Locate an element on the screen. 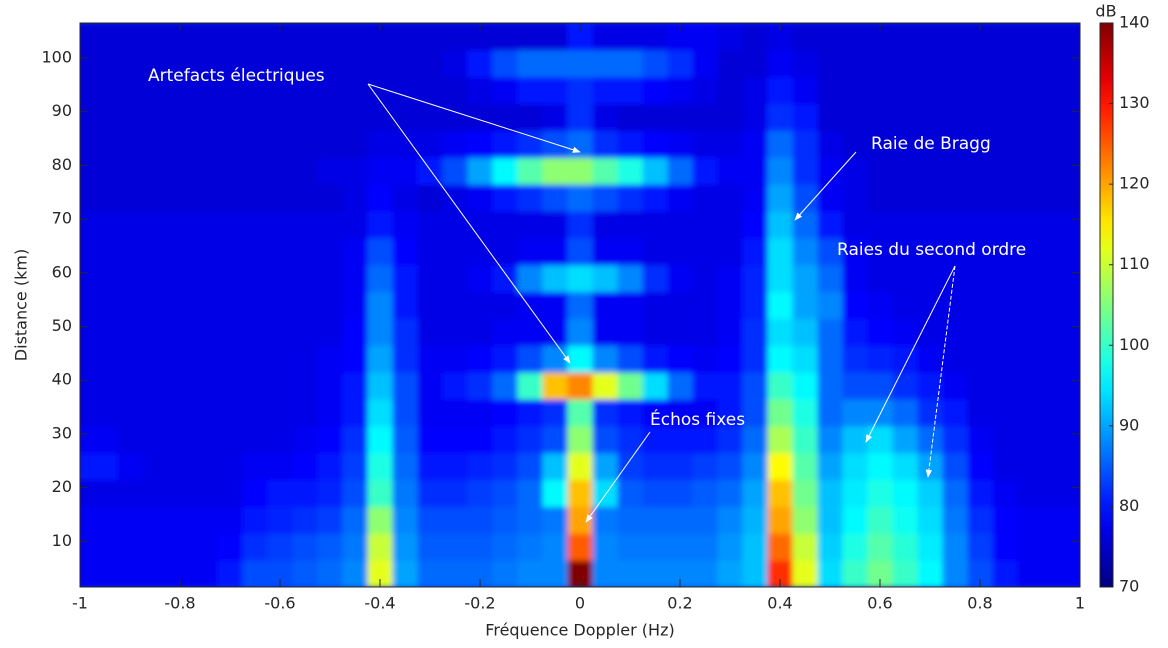 The image size is (1168, 648). colorbar-tick-label: 130 is located at coordinates (1134, 102).